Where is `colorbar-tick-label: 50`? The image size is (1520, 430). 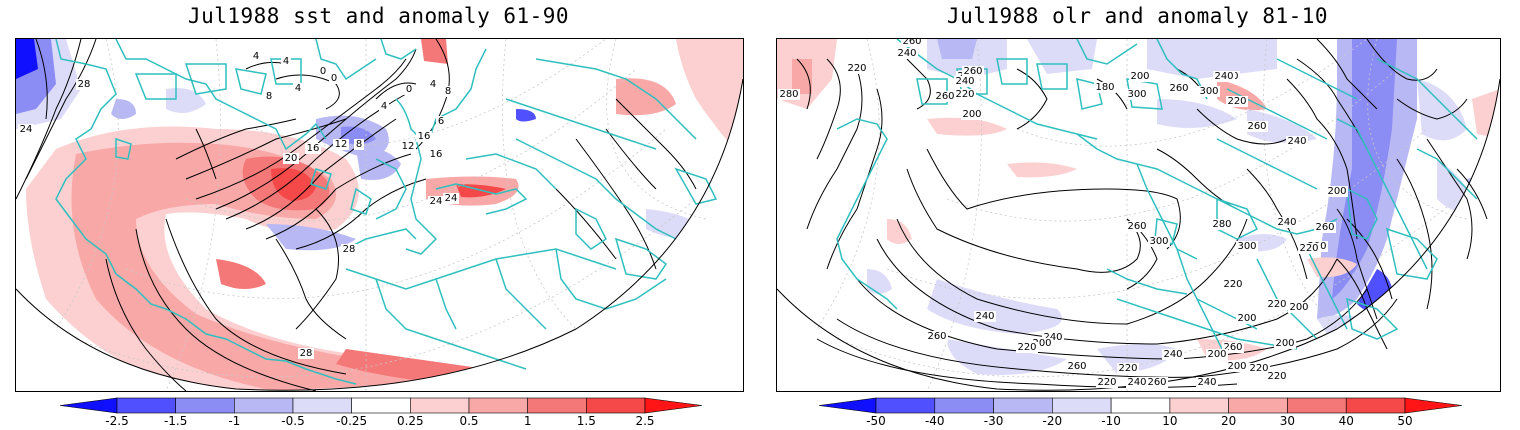
colorbar-tick-label: 50 is located at coordinates (1405, 421).